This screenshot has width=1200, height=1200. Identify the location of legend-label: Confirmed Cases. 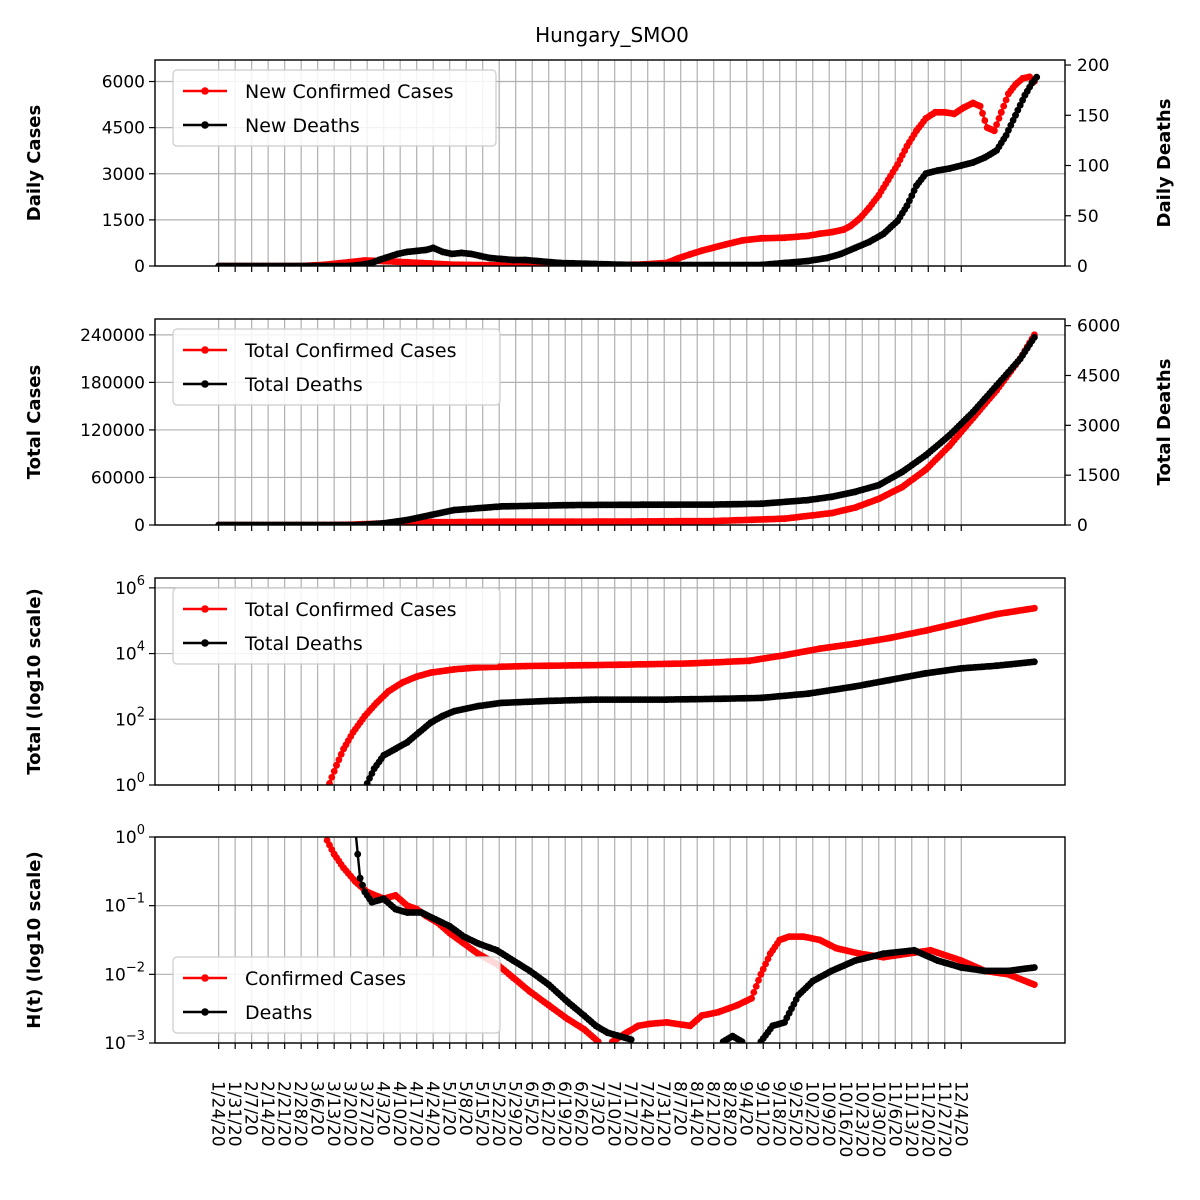
(325, 979).